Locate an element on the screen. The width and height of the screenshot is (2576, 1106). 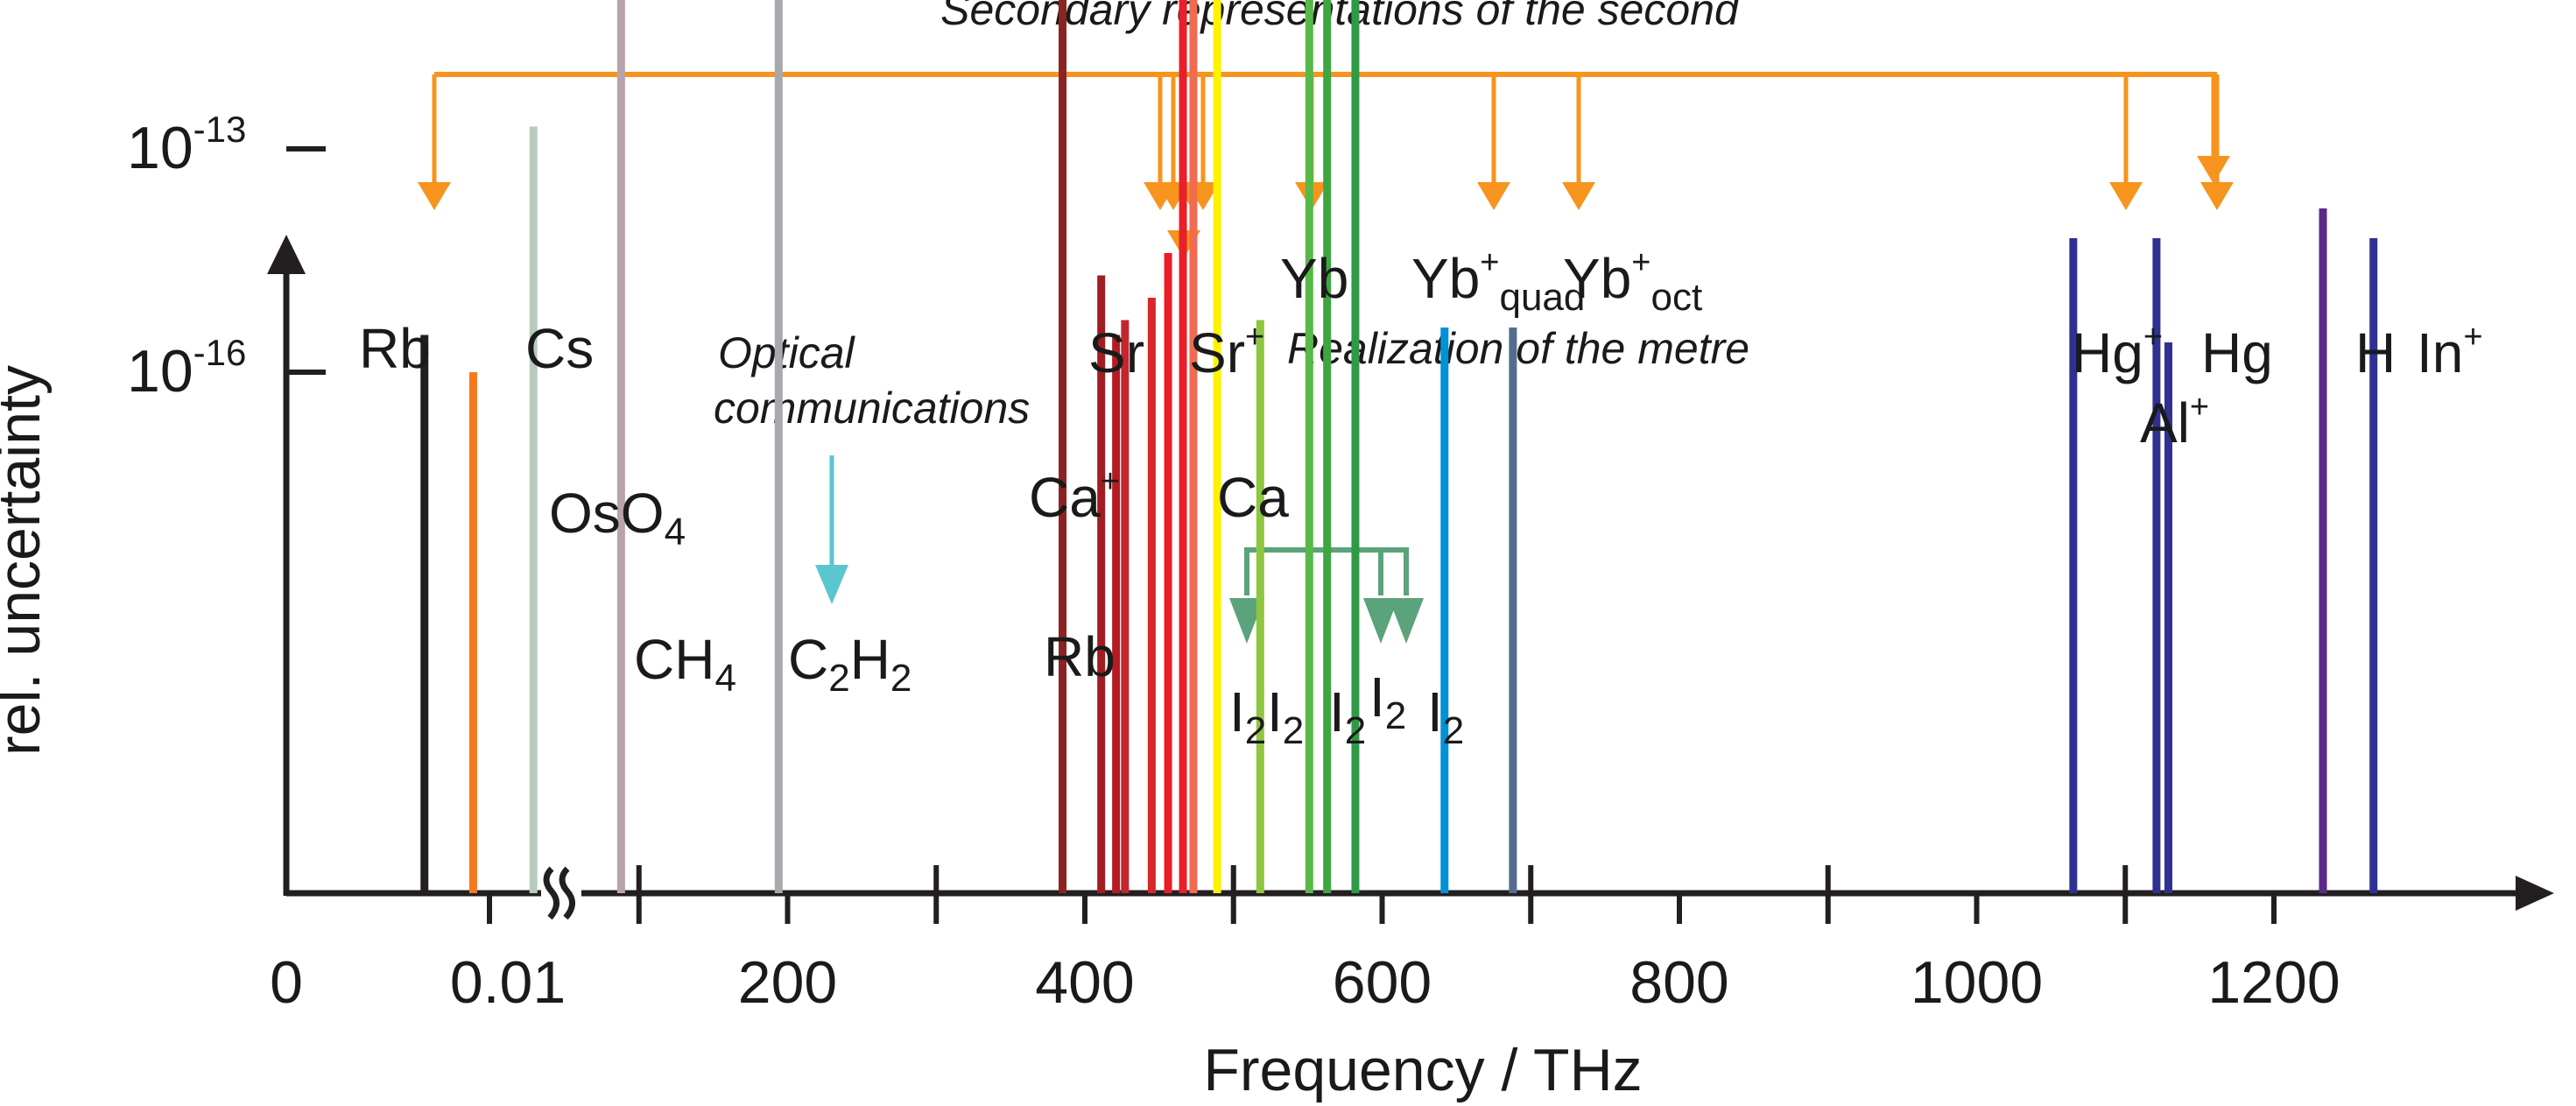
x-tick-label: 0 is located at coordinates (286, 982).